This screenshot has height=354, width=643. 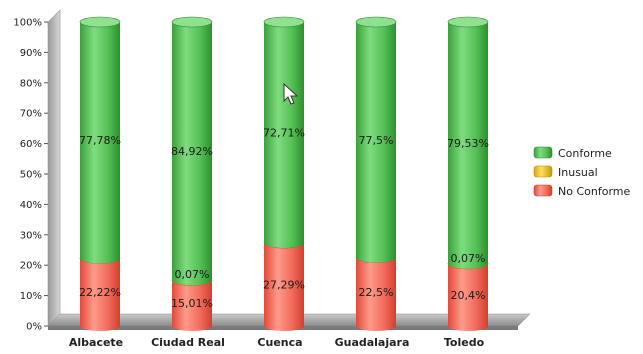 I want to click on y-tick-label: 20%, so click(x=31, y=266).